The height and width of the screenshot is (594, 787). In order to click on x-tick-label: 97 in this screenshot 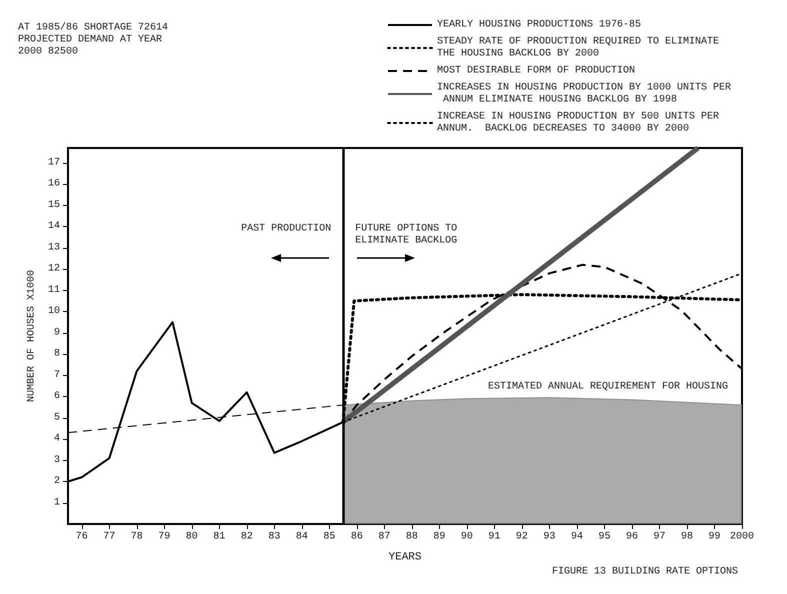, I will do `click(659, 537)`.